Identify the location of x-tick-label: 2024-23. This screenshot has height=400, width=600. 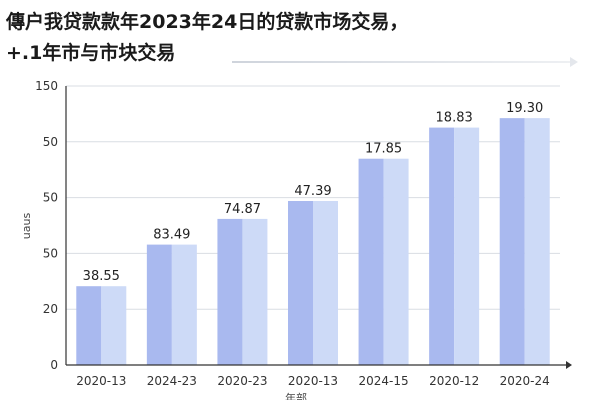
(172, 381).